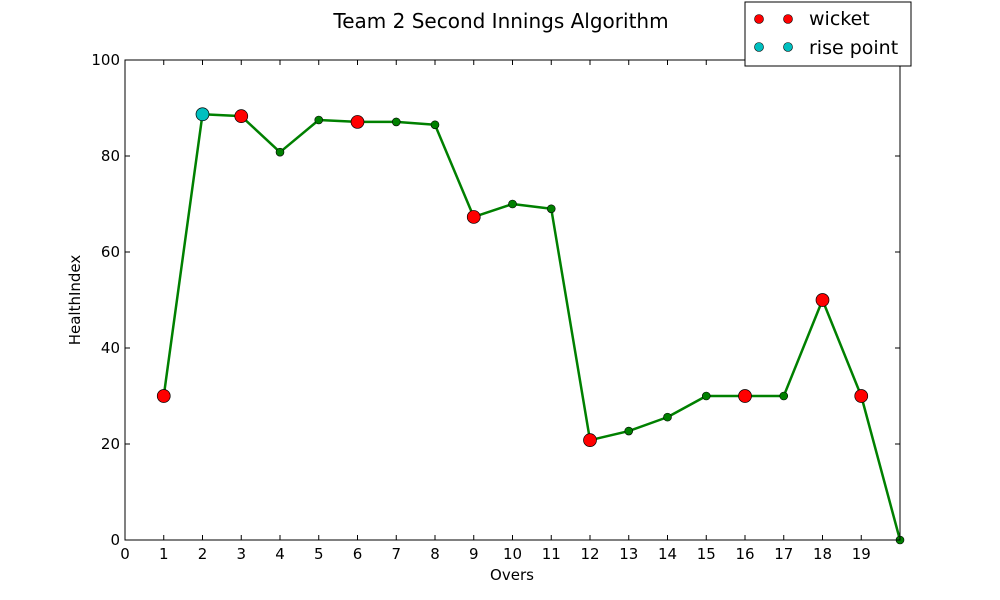 The width and height of the screenshot is (1000, 600). What do you see at coordinates (861, 554) in the screenshot?
I see `x-tick-label: 19` at bounding box center [861, 554].